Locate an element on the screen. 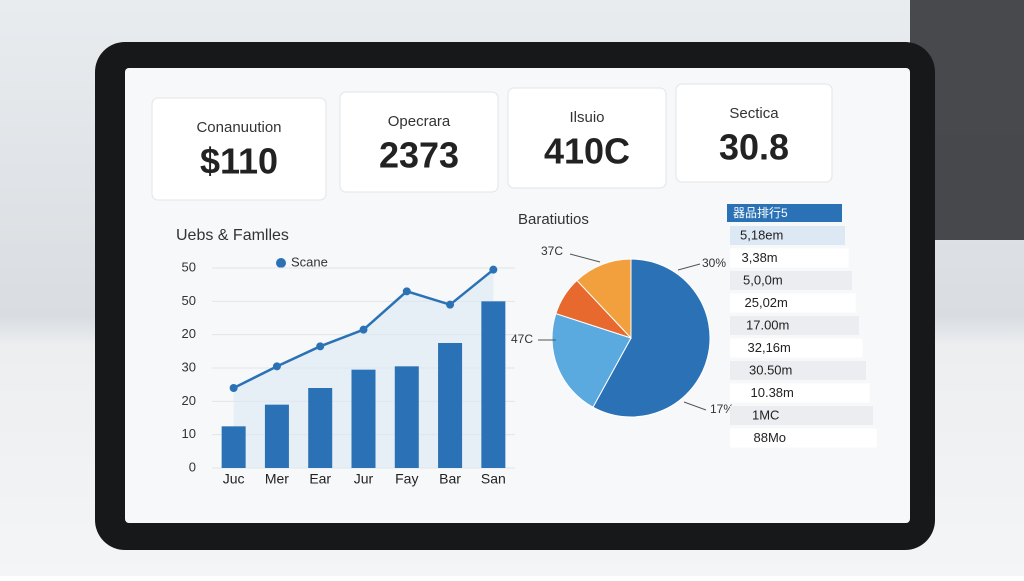 The height and width of the screenshot is (581, 1024). table-header: 器品排行5 is located at coordinates (760, 213).